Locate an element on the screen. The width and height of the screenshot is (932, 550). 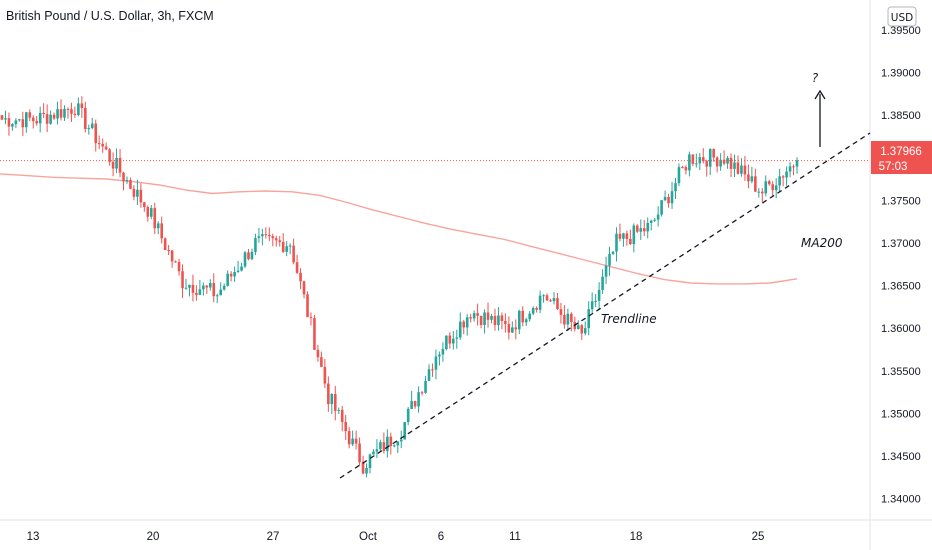
y-tick-label: 1.34000 is located at coordinates (901, 500).